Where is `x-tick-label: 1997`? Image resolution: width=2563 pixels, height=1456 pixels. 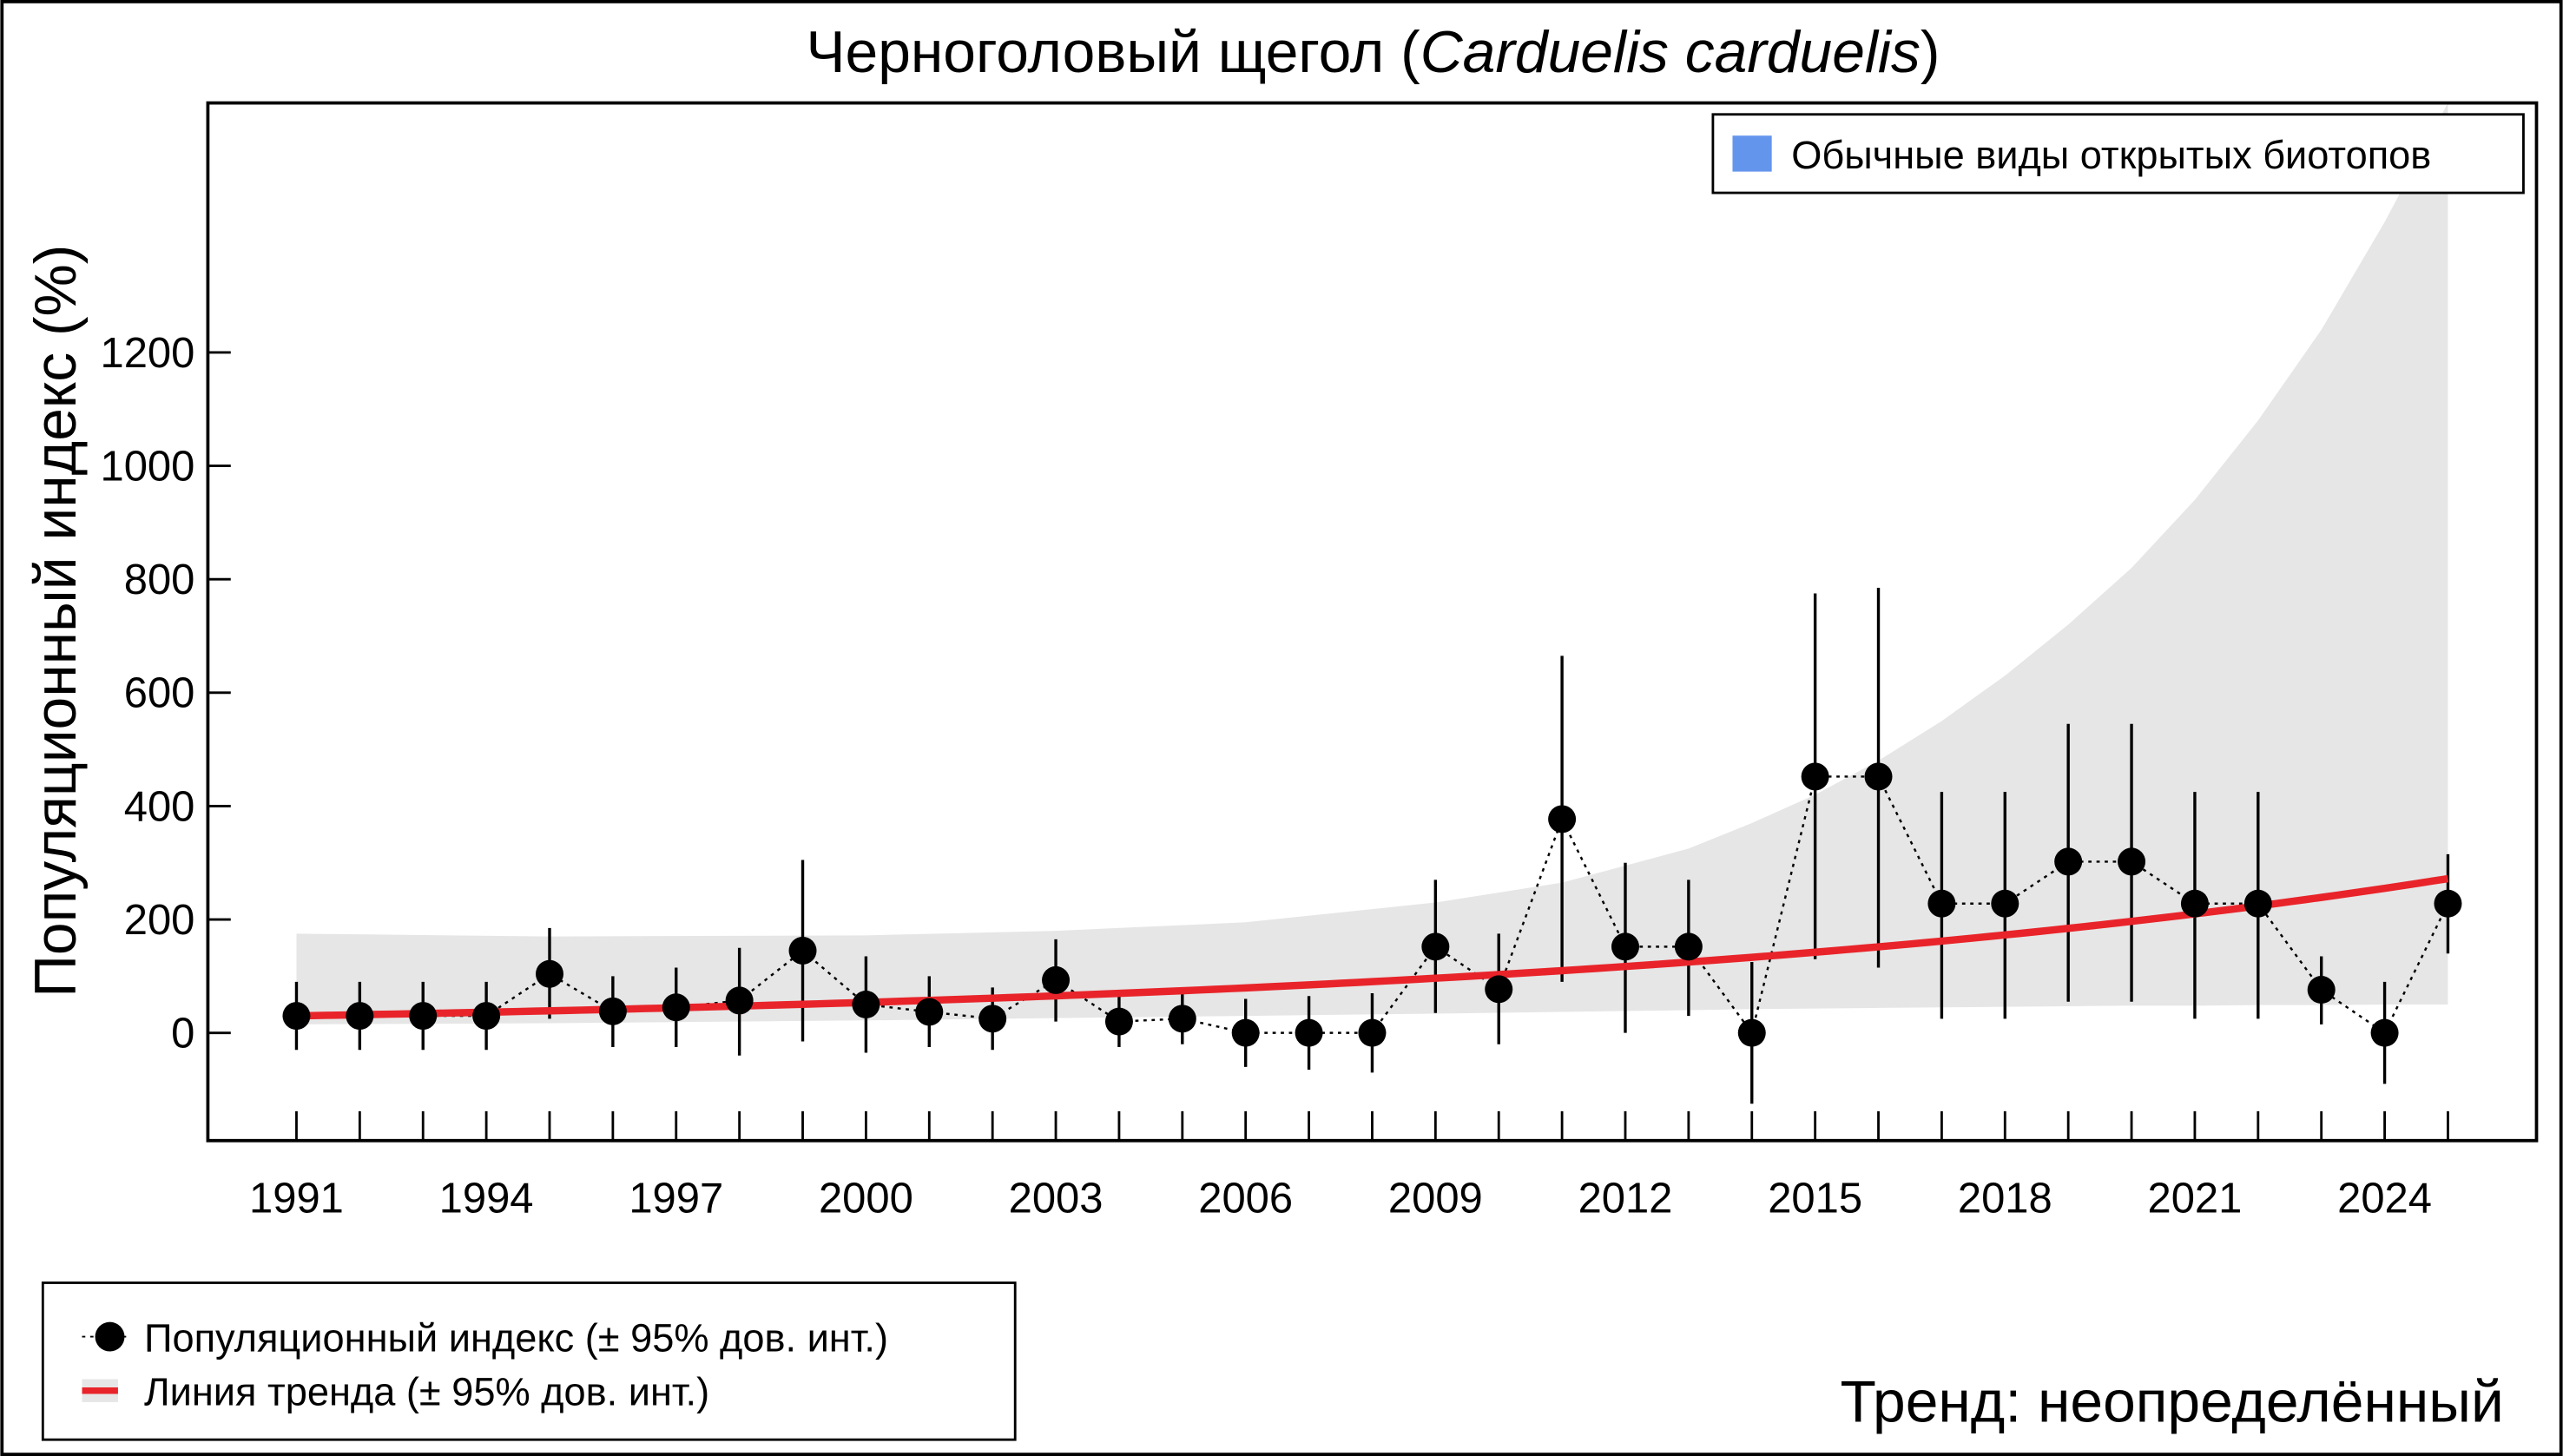 x-tick-label: 1997 is located at coordinates (676, 1199).